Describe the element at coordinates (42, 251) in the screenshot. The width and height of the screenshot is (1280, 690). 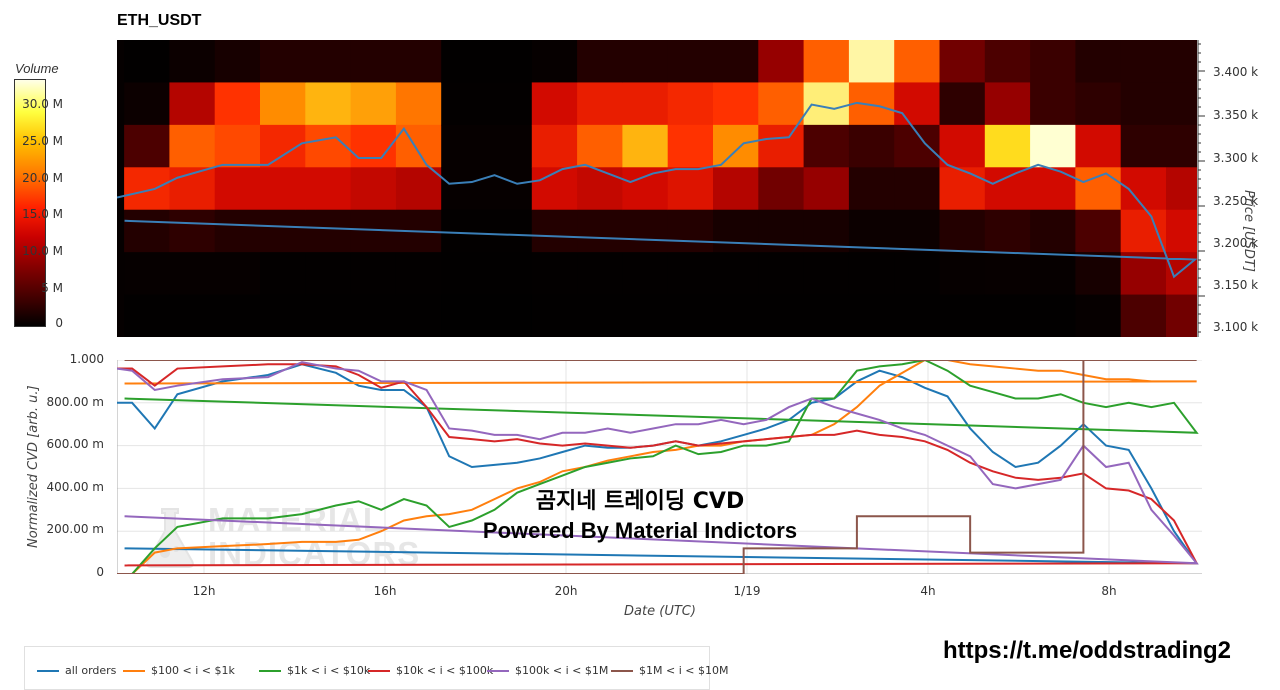
I see `colorbar-tick: 10.0 M` at that location.